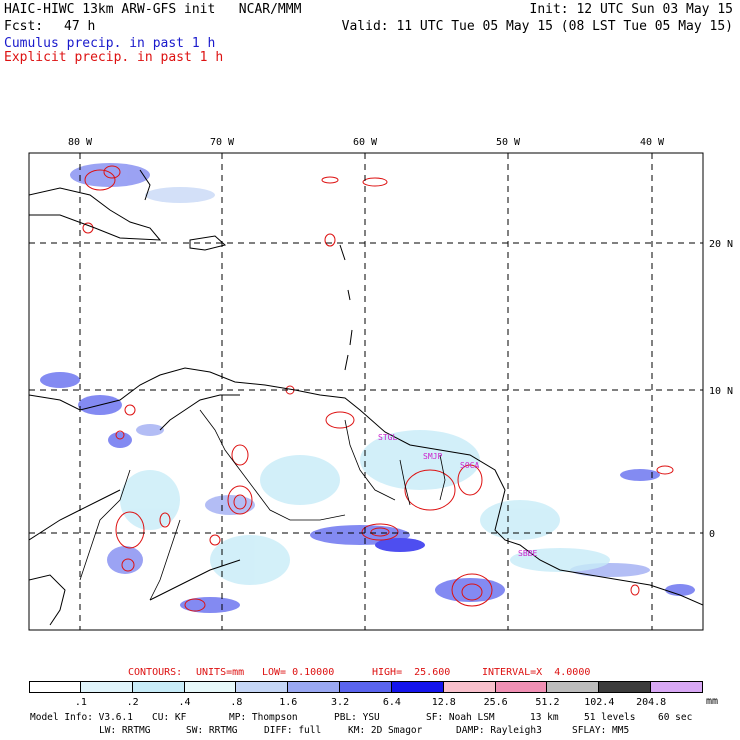 The height and width of the screenshot is (740, 740). Describe the element at coordinates (411, 672) in the screenshot. I see `contours-high: HIGH= 25.600` at that location.